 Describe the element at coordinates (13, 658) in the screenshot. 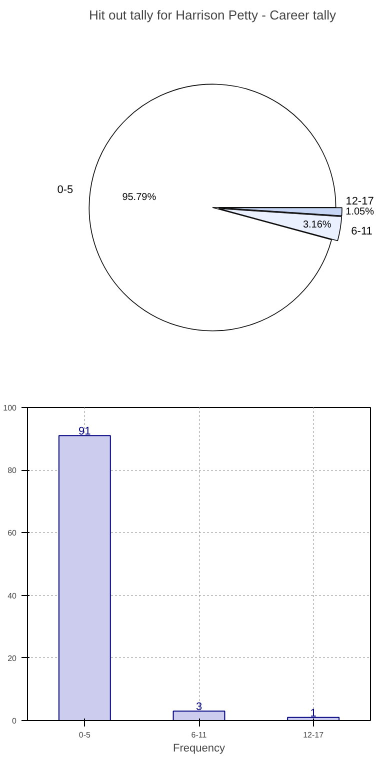

I see `y-tick-label: 20` at that location.